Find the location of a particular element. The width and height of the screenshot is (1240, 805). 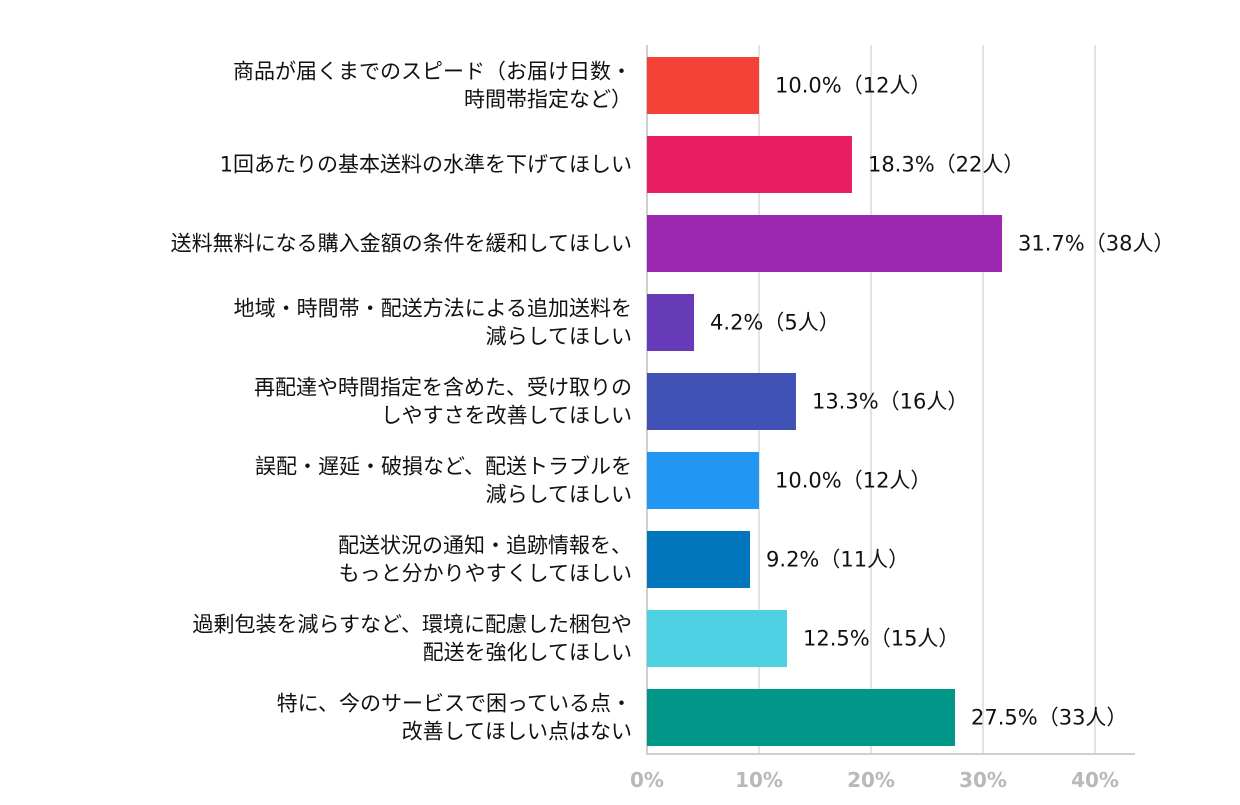

category-label-1: 商品が届くまでのスピード（お届け日数・時間帯指定など） is located at coordinates (432, 86).